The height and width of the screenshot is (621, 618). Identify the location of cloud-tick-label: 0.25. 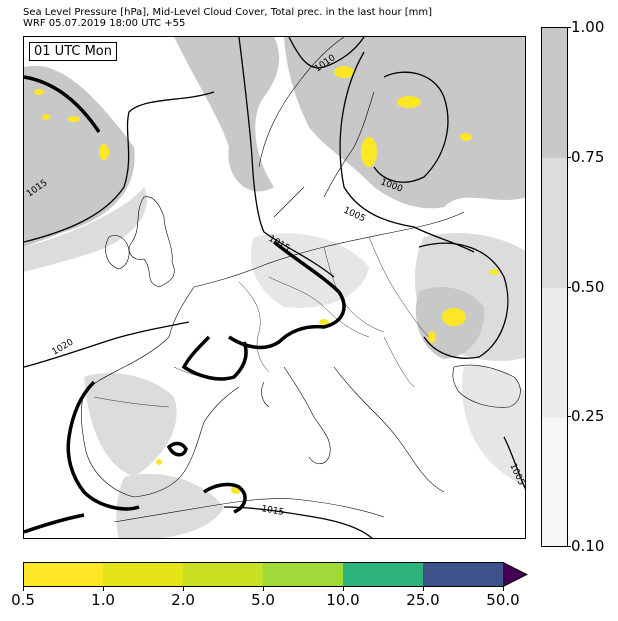
(588, 416).